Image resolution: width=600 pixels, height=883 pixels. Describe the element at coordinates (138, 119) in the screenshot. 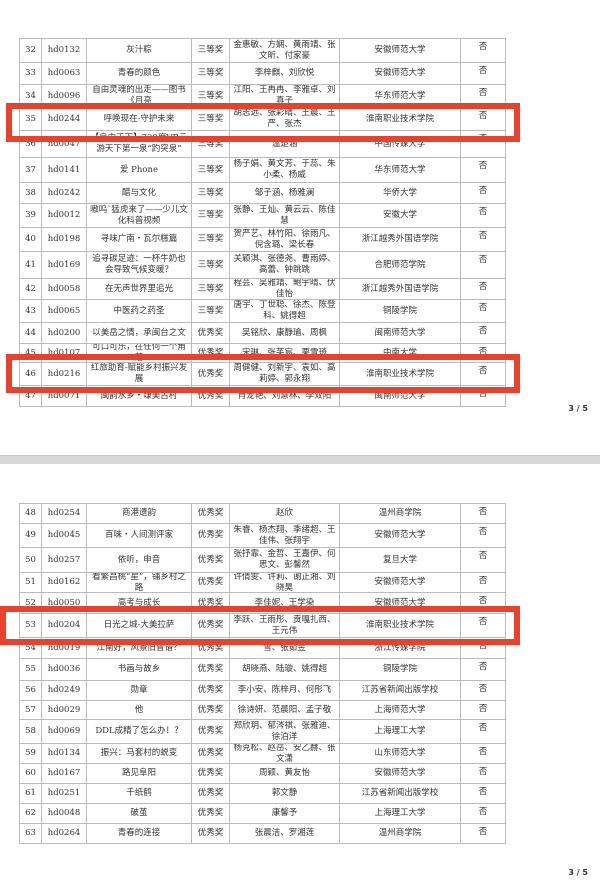

I see `cell-entry-title: 呼唤现在-守护未来` at that location.